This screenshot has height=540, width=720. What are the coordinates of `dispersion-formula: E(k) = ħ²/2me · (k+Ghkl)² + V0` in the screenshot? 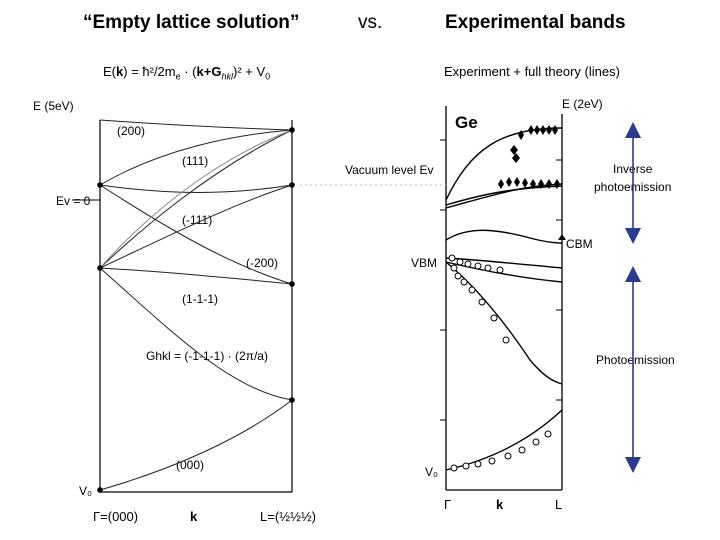 It's located at (186, 73).